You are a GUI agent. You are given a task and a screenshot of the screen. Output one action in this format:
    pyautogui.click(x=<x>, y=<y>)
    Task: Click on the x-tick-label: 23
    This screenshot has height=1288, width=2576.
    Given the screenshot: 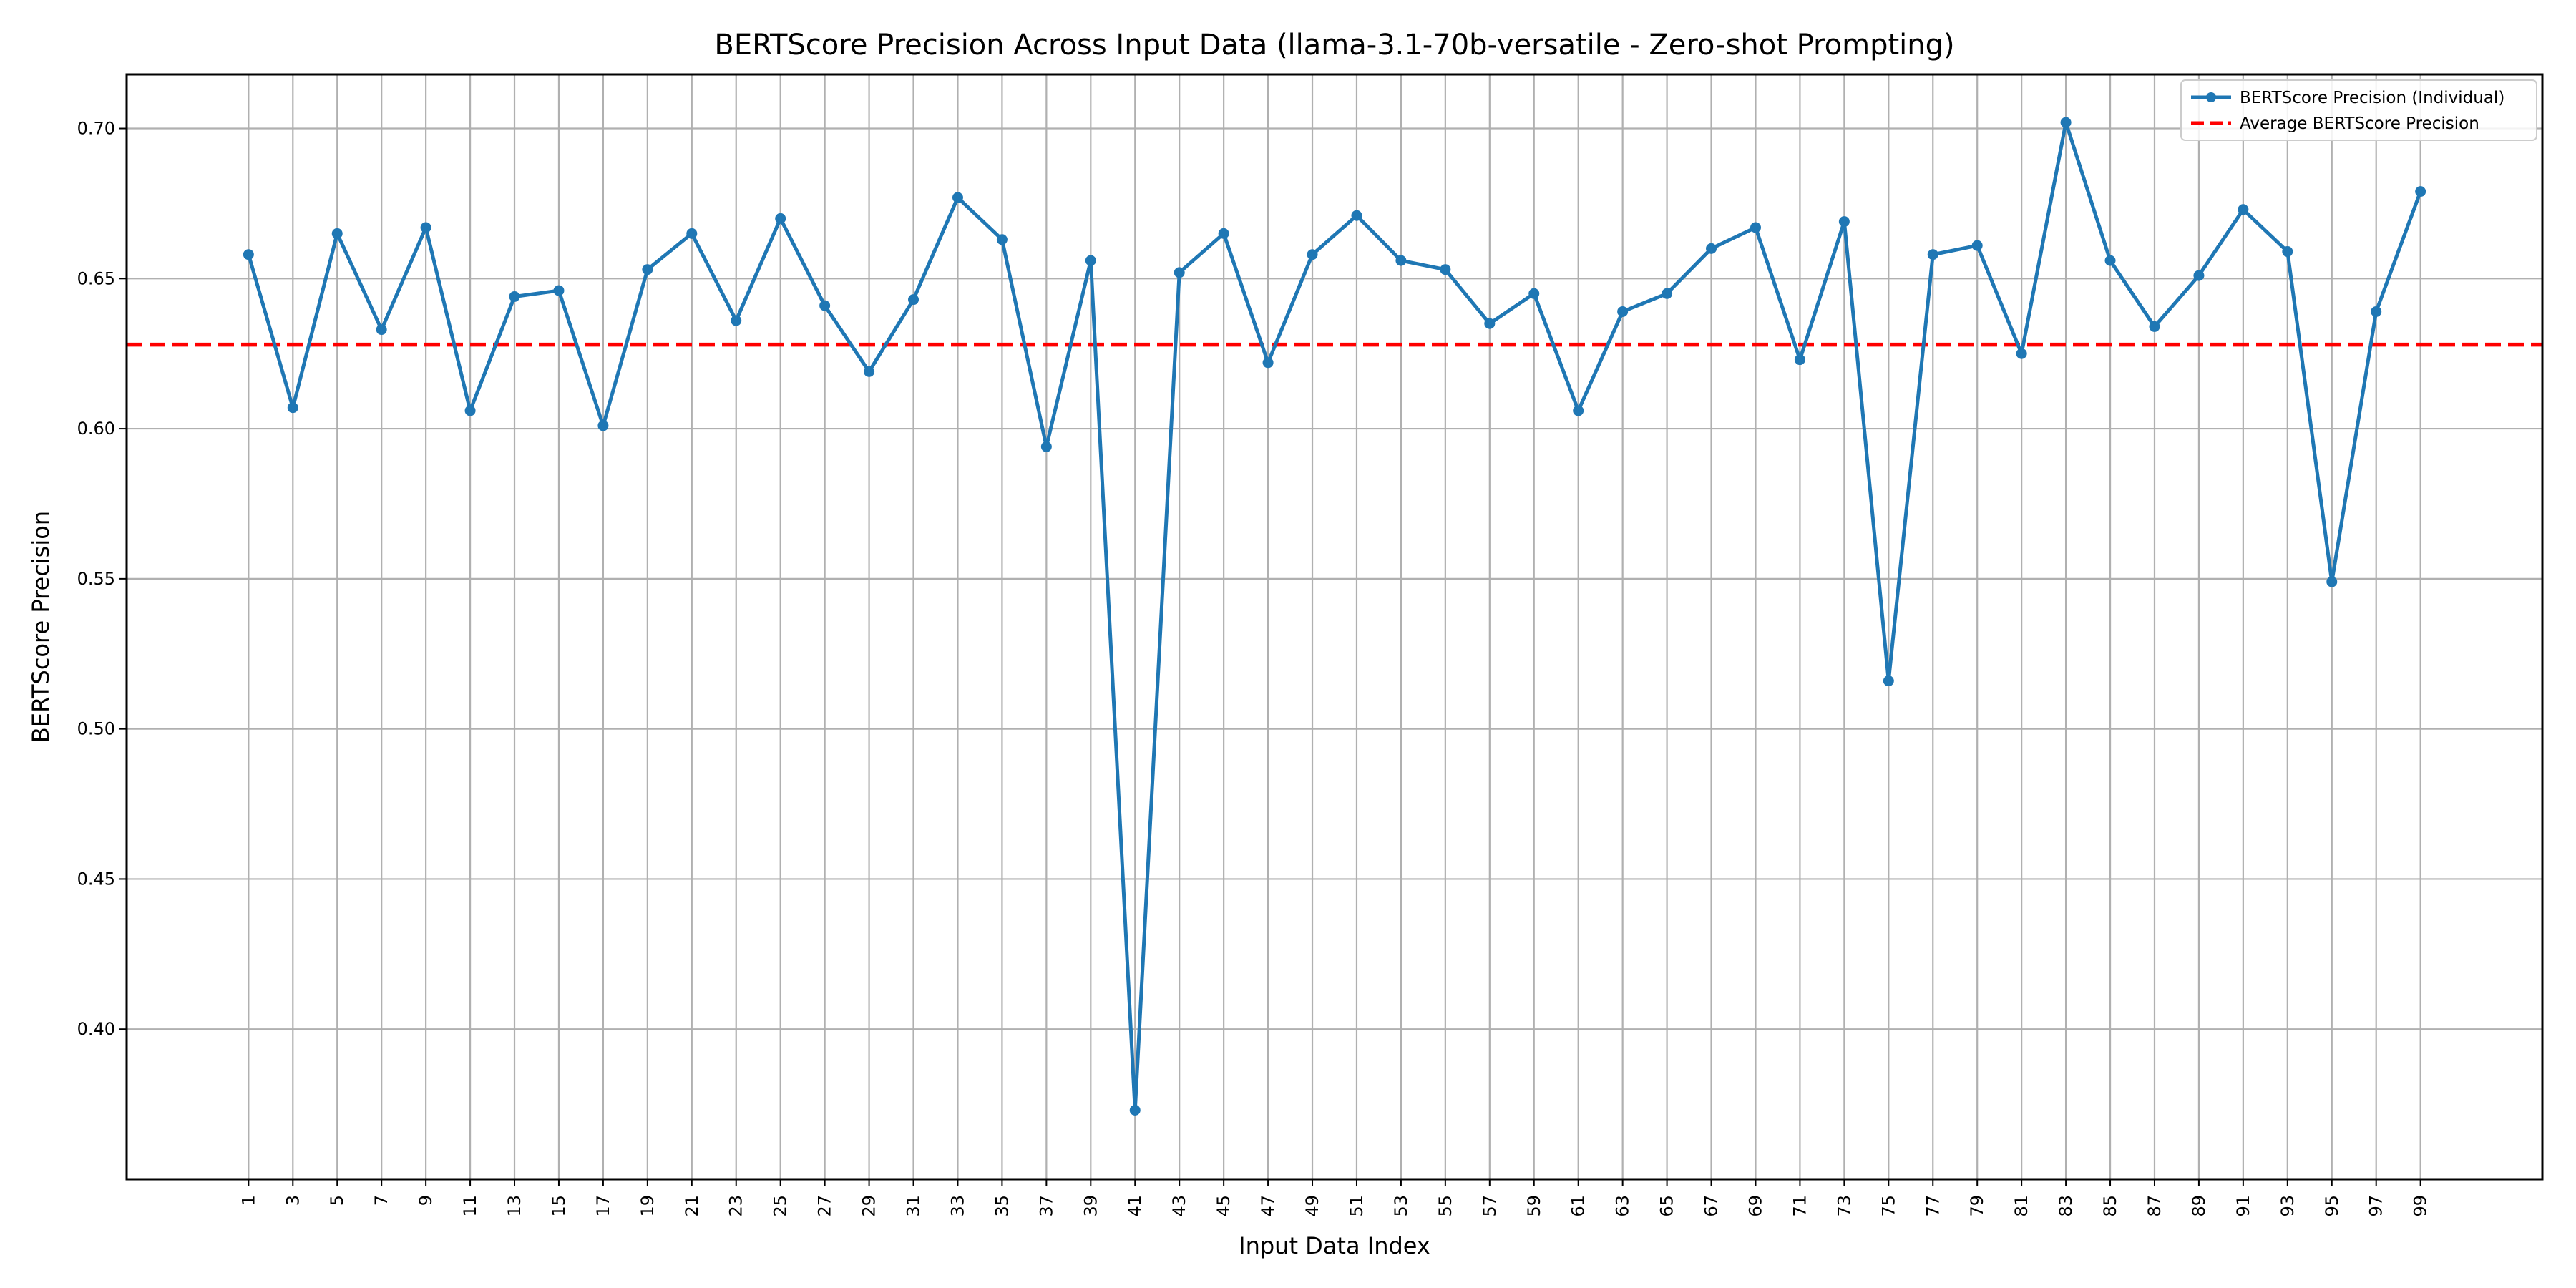 What is the action you would take?
    pyautogui.click(x=736, y=1206)
    